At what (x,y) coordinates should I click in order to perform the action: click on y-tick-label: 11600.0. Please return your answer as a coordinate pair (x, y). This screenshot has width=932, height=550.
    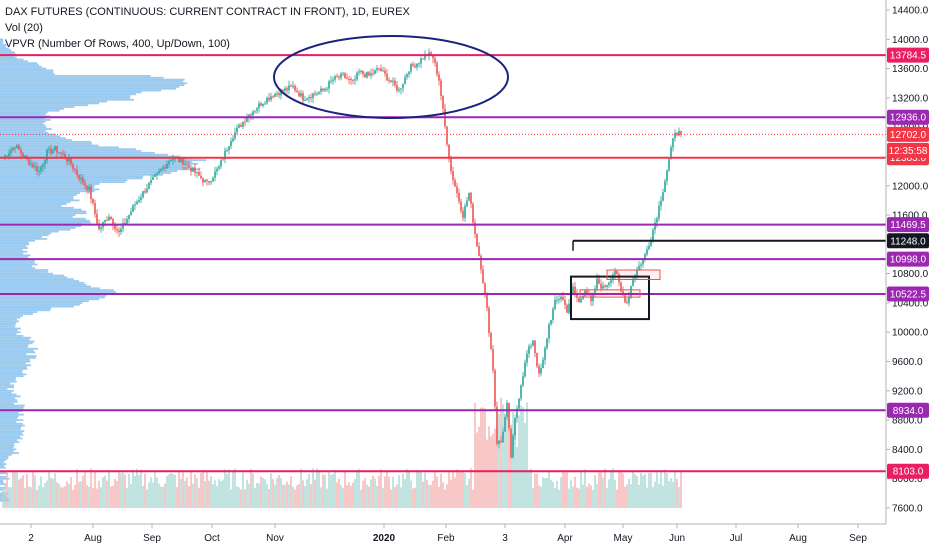
    Looking at the image, I should click on (910, 216).